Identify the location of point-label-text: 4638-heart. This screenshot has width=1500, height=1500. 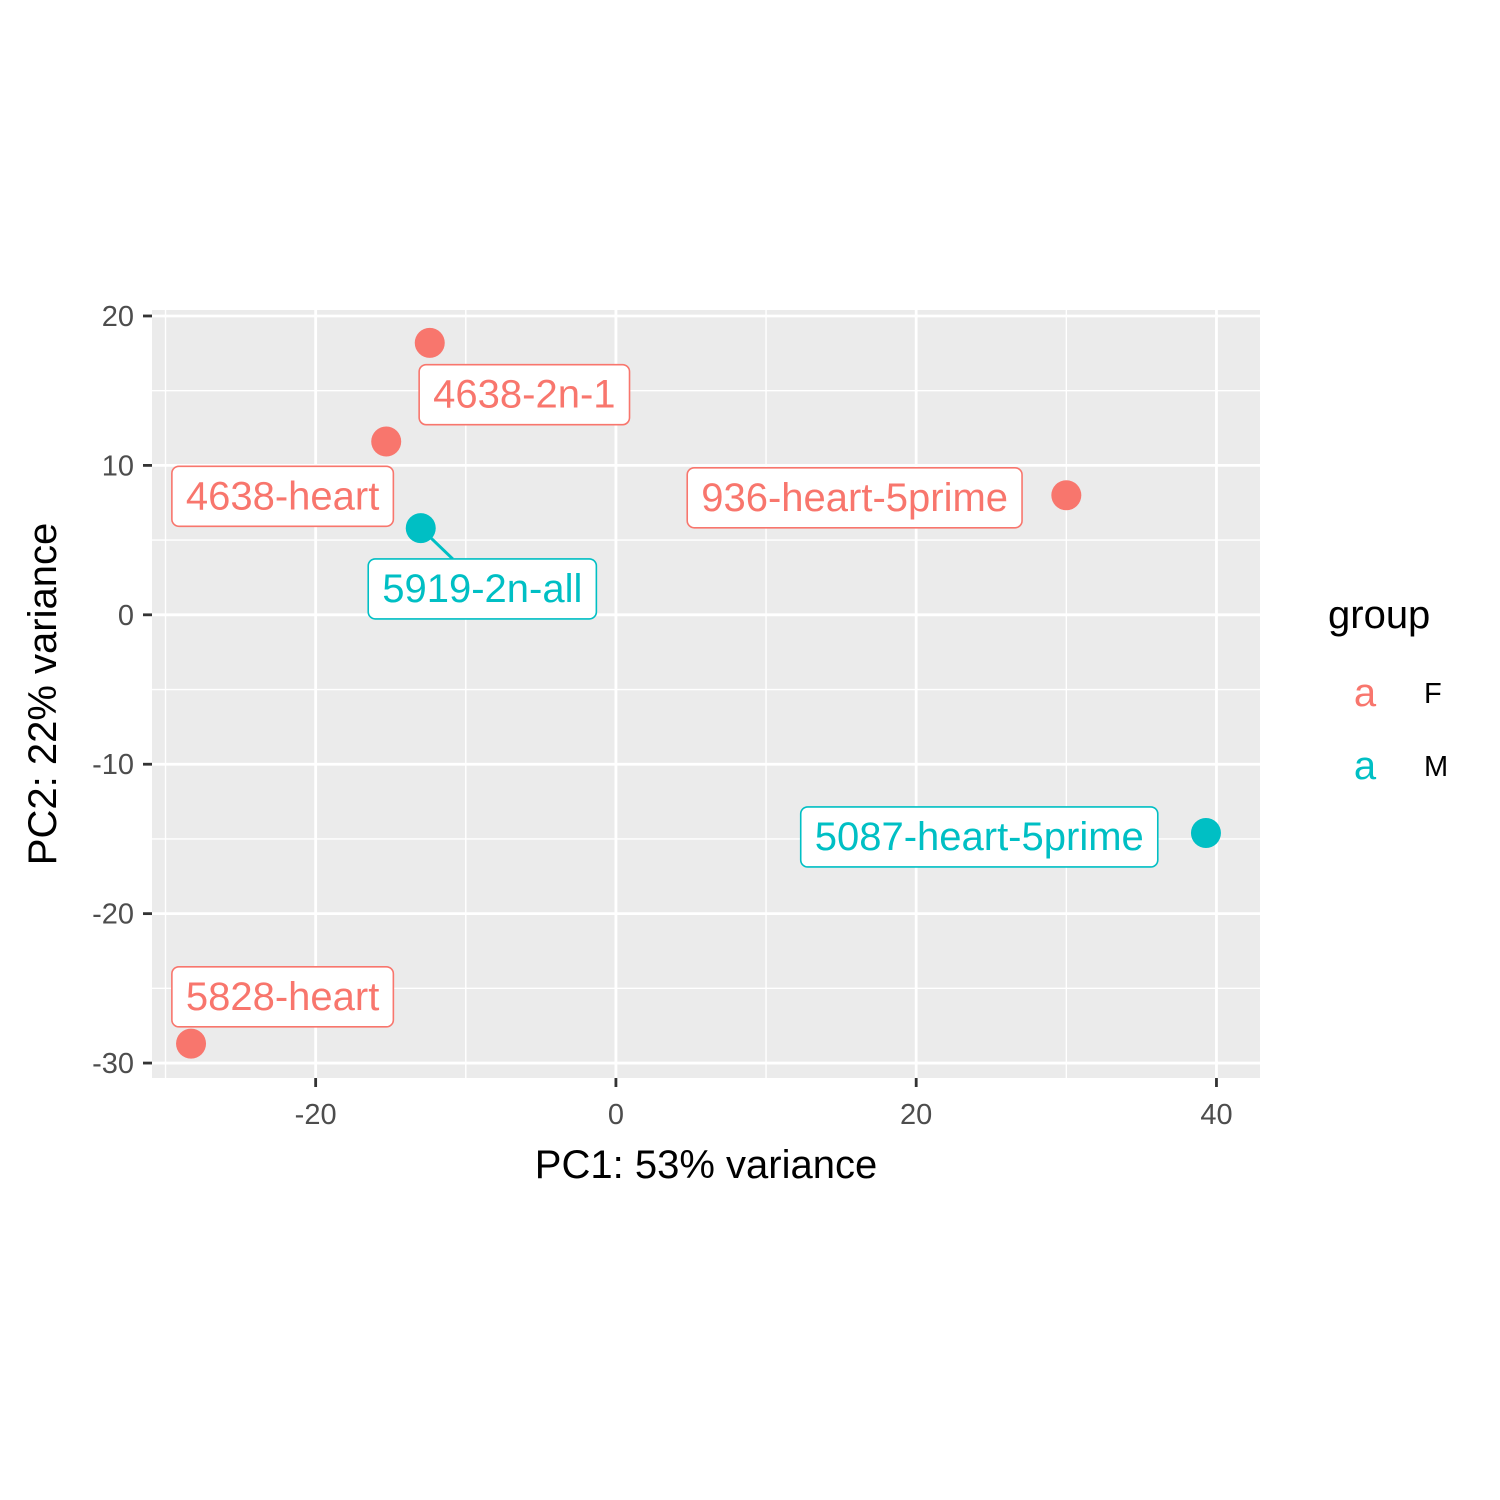
(282, 496).